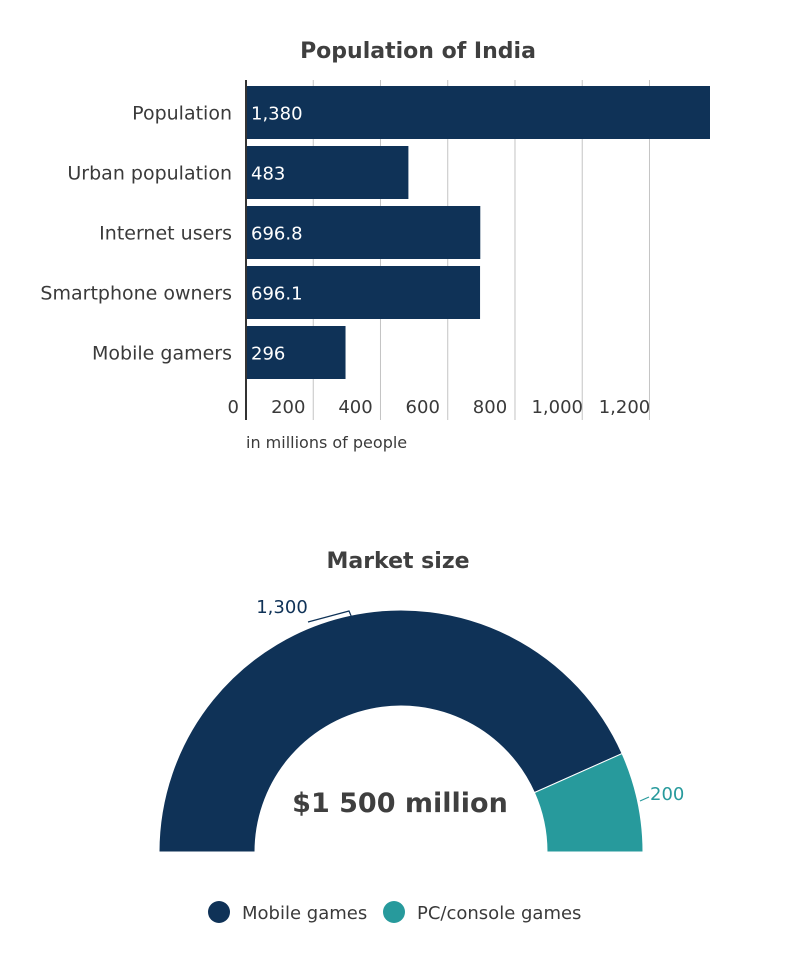  Describe the element at coordinates (490, 407) in the screenshot. I see `bar-x-tick-label: 800` at that location.